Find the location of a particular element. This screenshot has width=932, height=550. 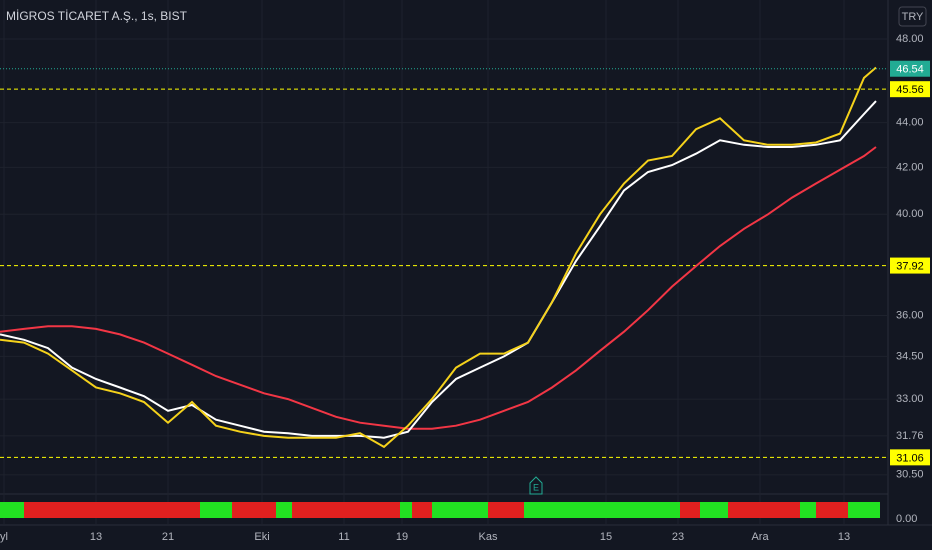

x-tick-label: Kas is located at coordinates (488, 537).